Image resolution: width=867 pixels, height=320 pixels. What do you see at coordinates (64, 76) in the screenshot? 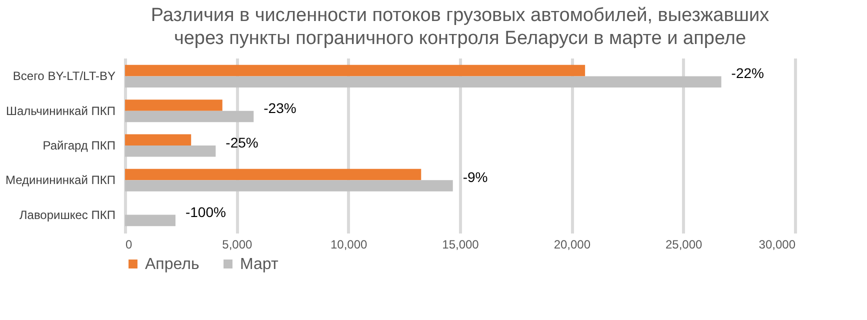
I see `y-tick-label: Всего BY-LT/LT-BY` at bounding box center [64, 76].